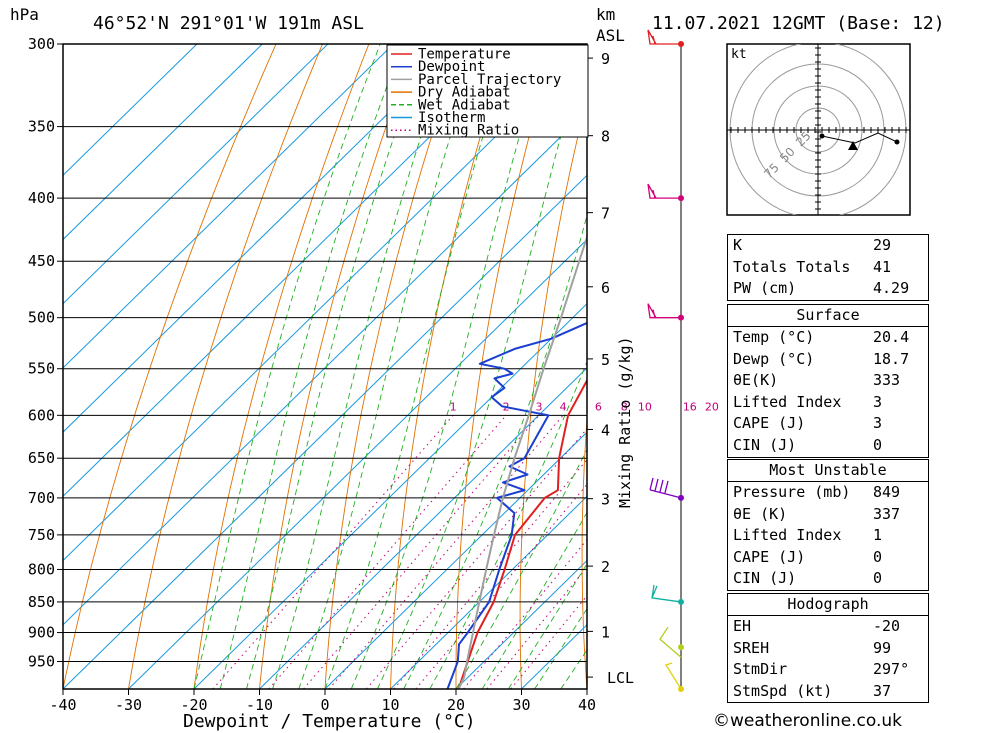 The width and height of the screenshot is (1000, 733). I want to click on table-row: StmSpd (kt) 37, so click(828, 692).